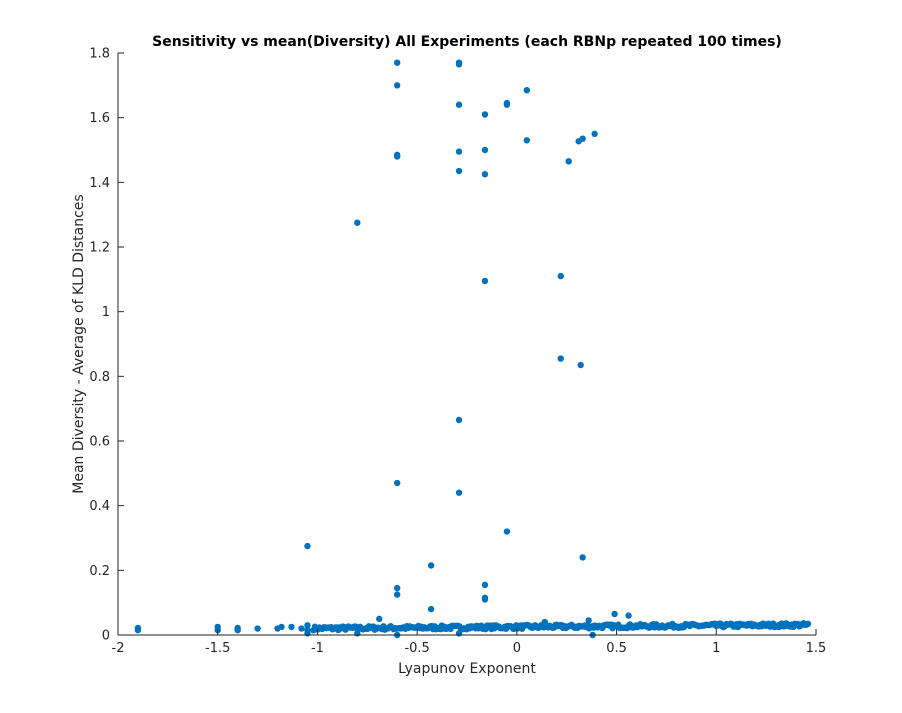  Describe the element at coordinates (467, 669) in the screenshot. I see `x-axis-label: Lyapunov Exponent` at that location.